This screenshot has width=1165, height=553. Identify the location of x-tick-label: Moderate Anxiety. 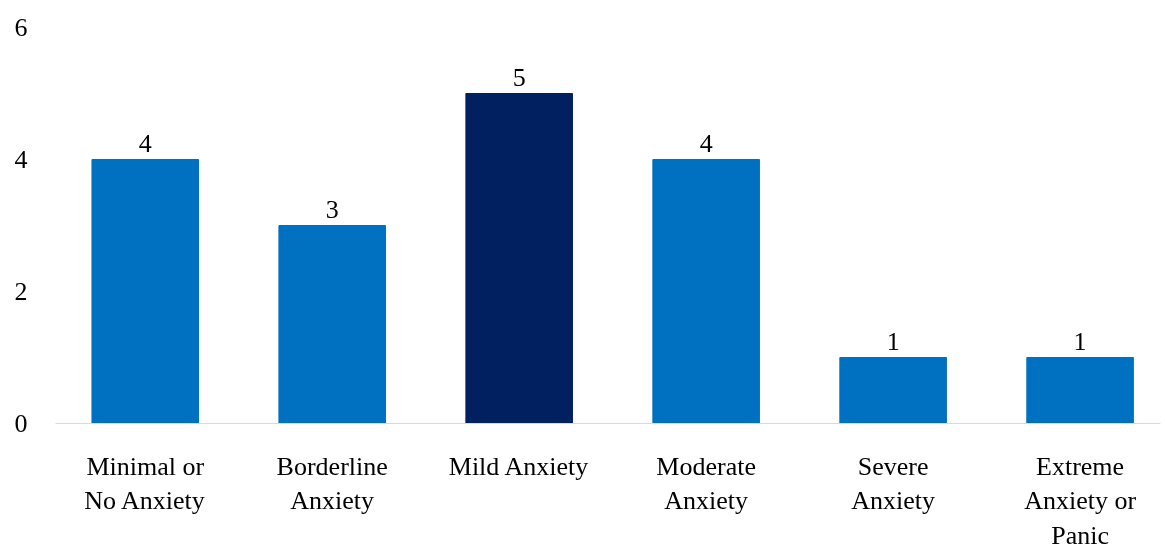
(706, 483).